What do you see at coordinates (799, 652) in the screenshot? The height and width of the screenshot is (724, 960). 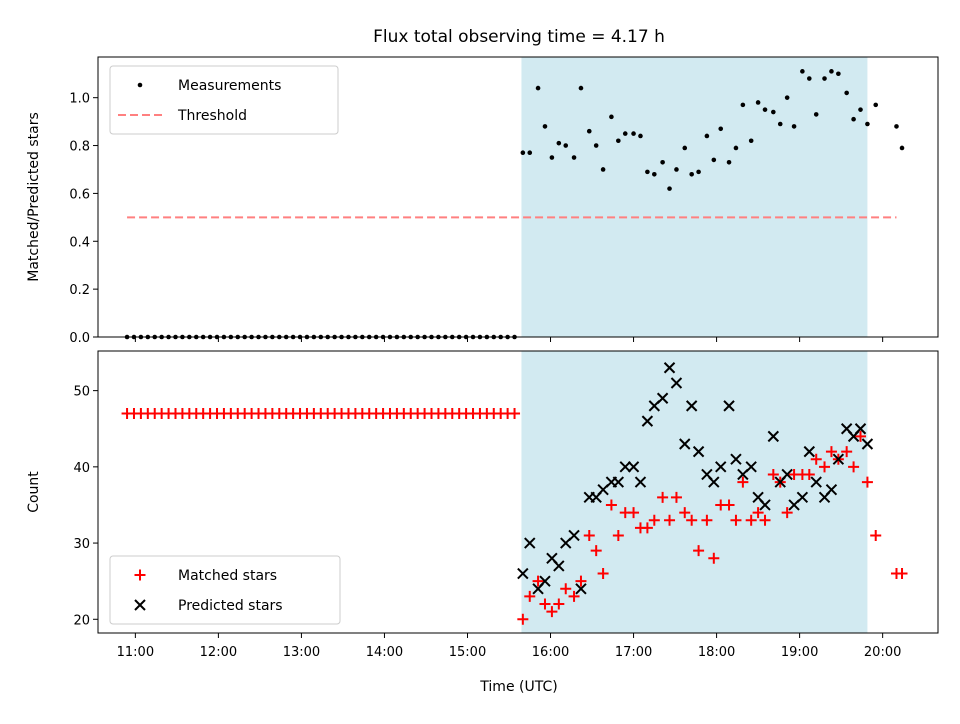 I see `x-tick-label: 19:00` at bounding box center [799, 652].